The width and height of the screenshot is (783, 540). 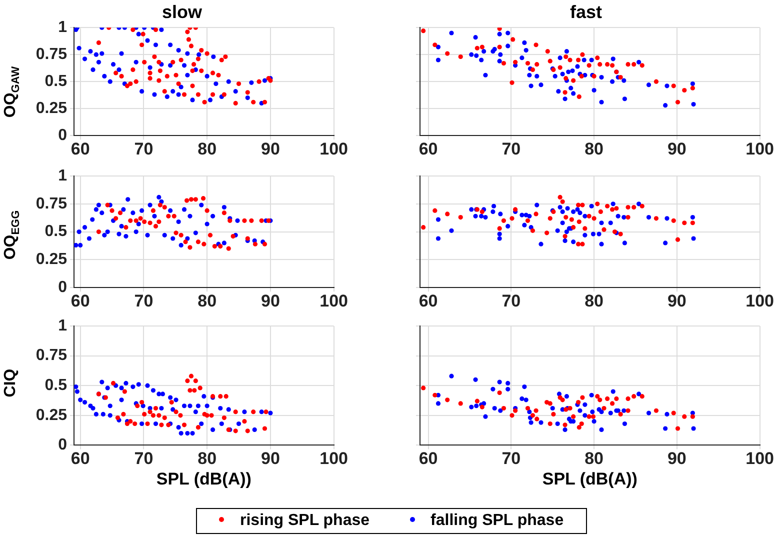 What do you see at coordinates (511, 300) in the screenshot?
I see `x-tick-label: 70` at bounding box center [511, 300].